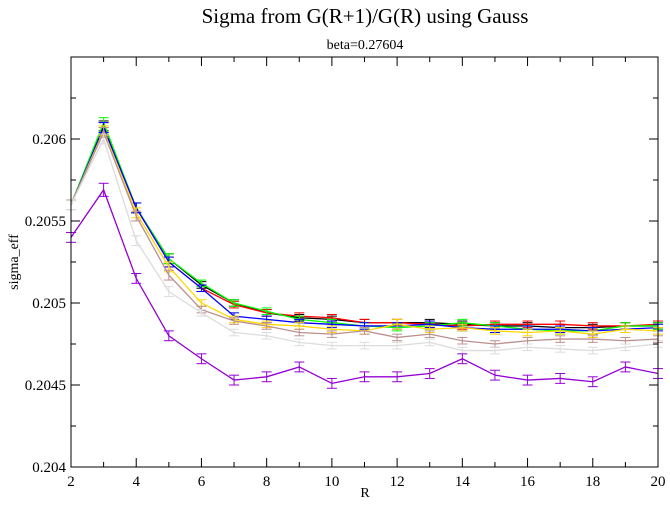 The width and height of the screenshot is (670, 505). I want to click on x-tick-label: 18, so click(592, 482).